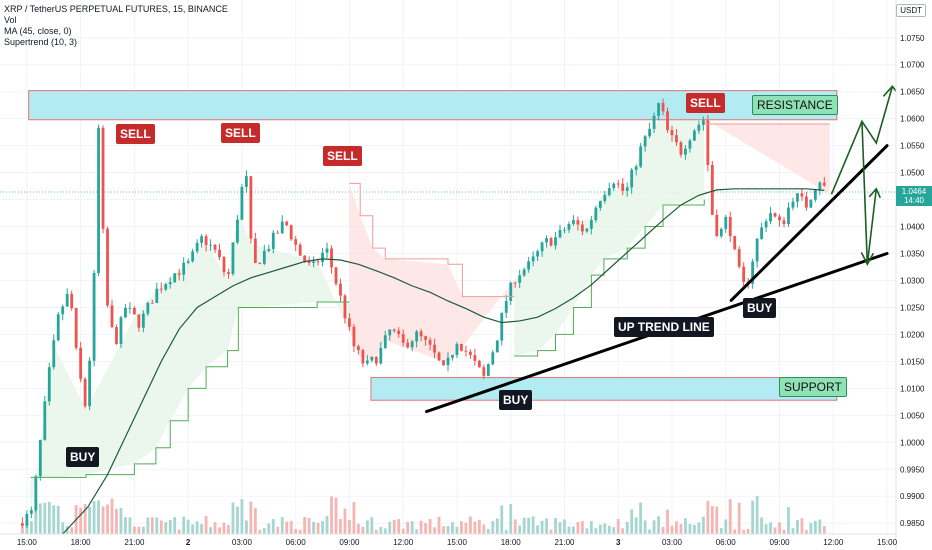 This screenshot has width=932, height=550. I want to click on indicator-vol: Vol, so click(10, 20).